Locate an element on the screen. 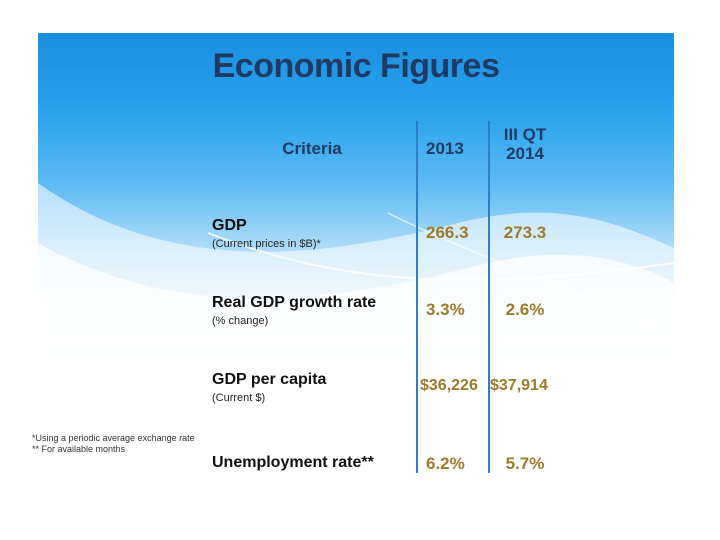  header-2013: 2013 is located at coordinates (452, 167).